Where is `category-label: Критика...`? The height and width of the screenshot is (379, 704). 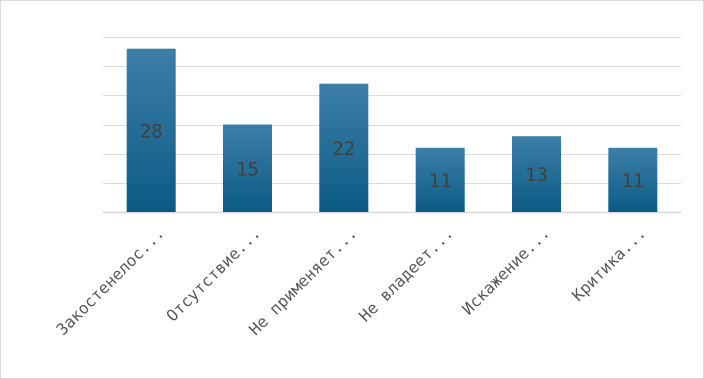 category-label: Критика... is located at coordinates (609, 264).